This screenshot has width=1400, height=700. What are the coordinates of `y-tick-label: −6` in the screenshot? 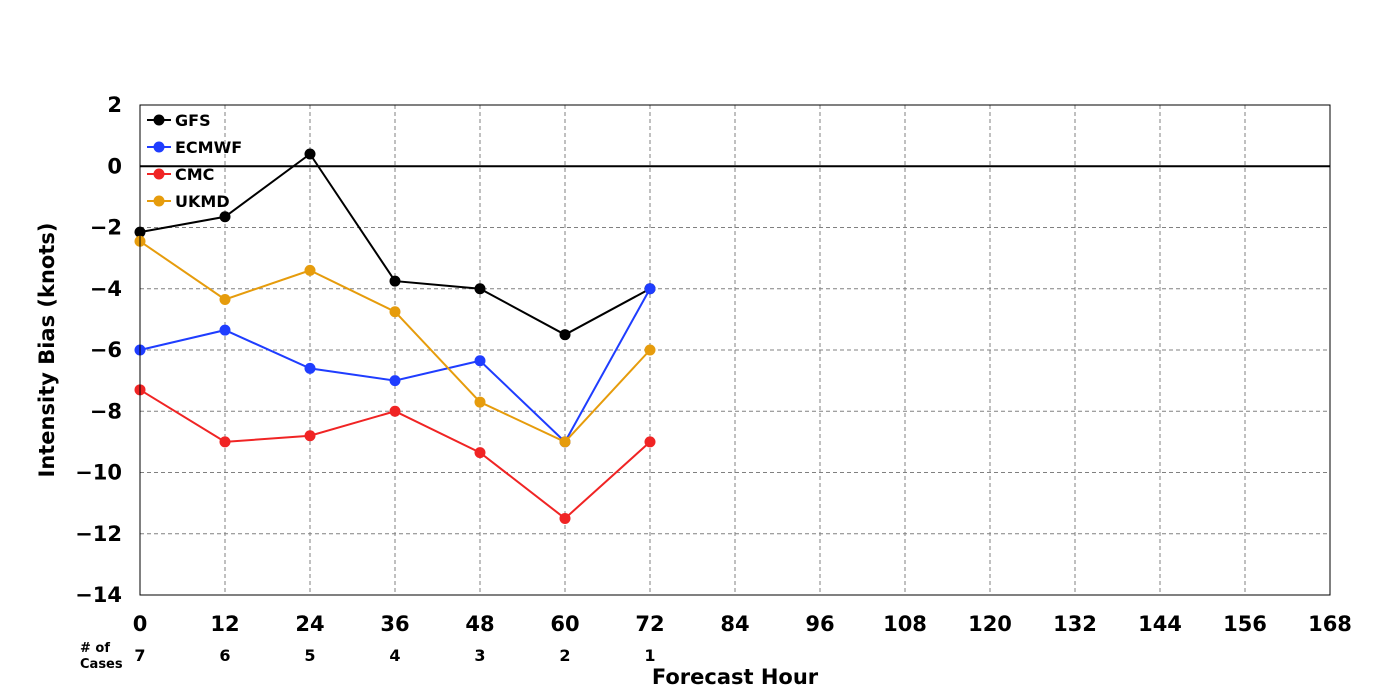 It's located at (106, 350).